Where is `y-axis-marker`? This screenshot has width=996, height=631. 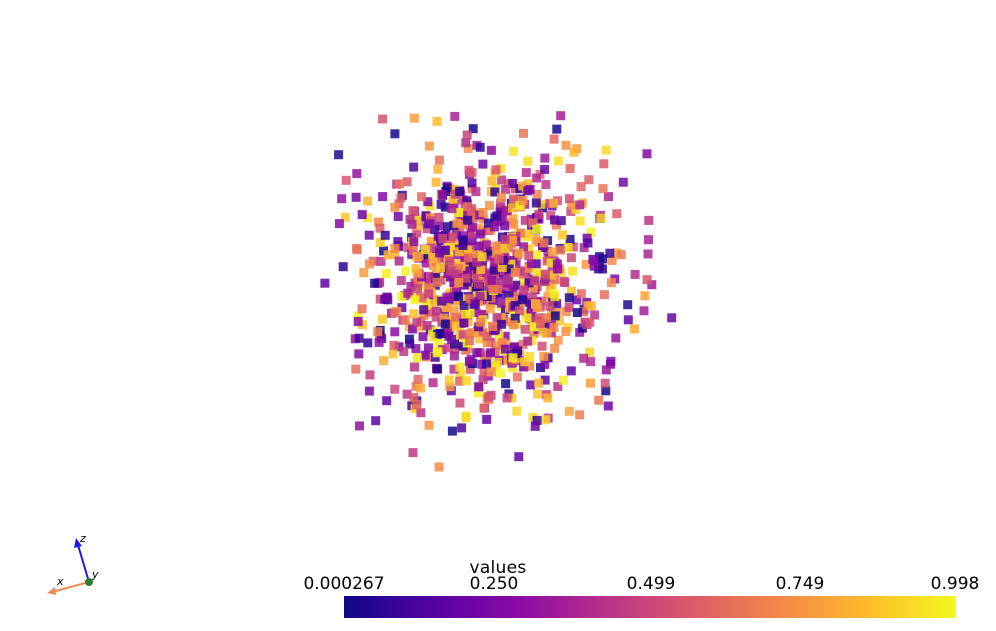 y-axis-marker is located at coordinates (89, 582).